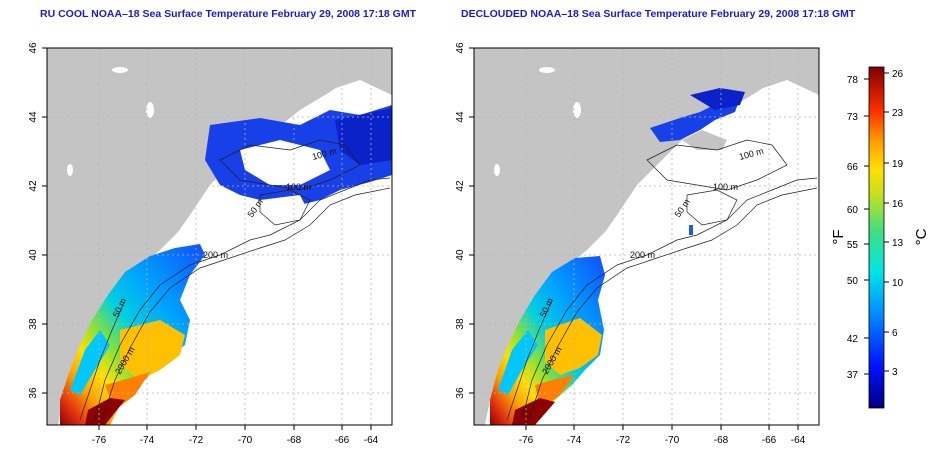  What do you see at coordinates (460, 255) in the screenshot?
I see `right-lat-40: 40` at bounding box center [460, 255].